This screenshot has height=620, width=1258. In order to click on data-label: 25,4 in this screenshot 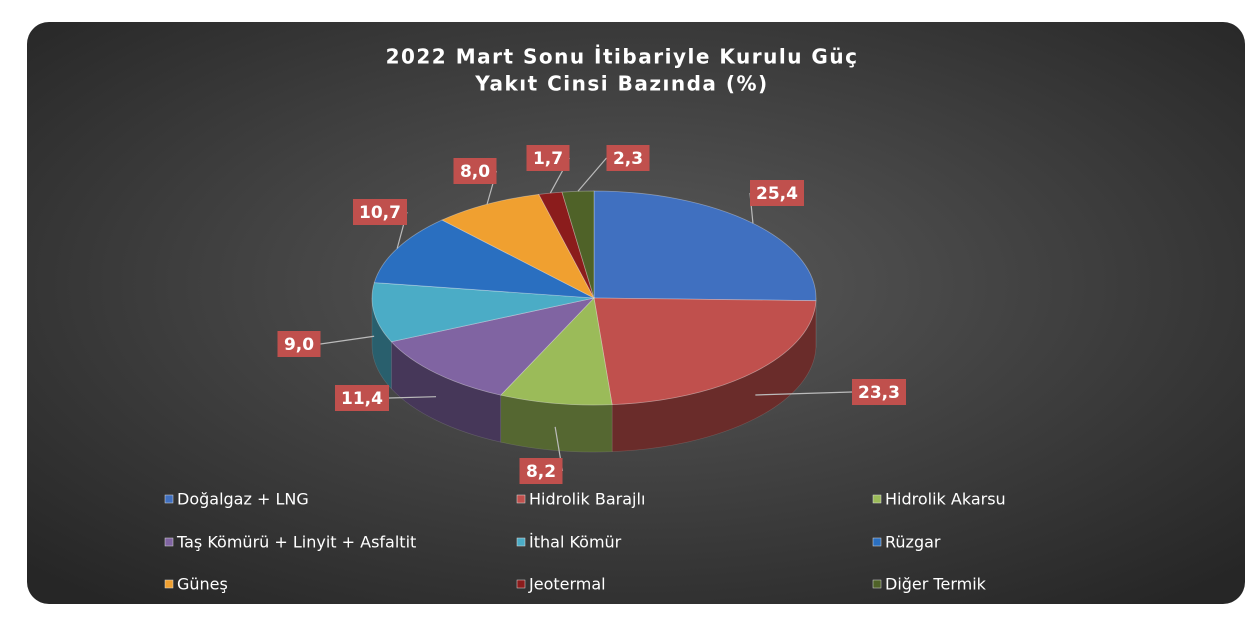, I will do `click(777, 194)`.